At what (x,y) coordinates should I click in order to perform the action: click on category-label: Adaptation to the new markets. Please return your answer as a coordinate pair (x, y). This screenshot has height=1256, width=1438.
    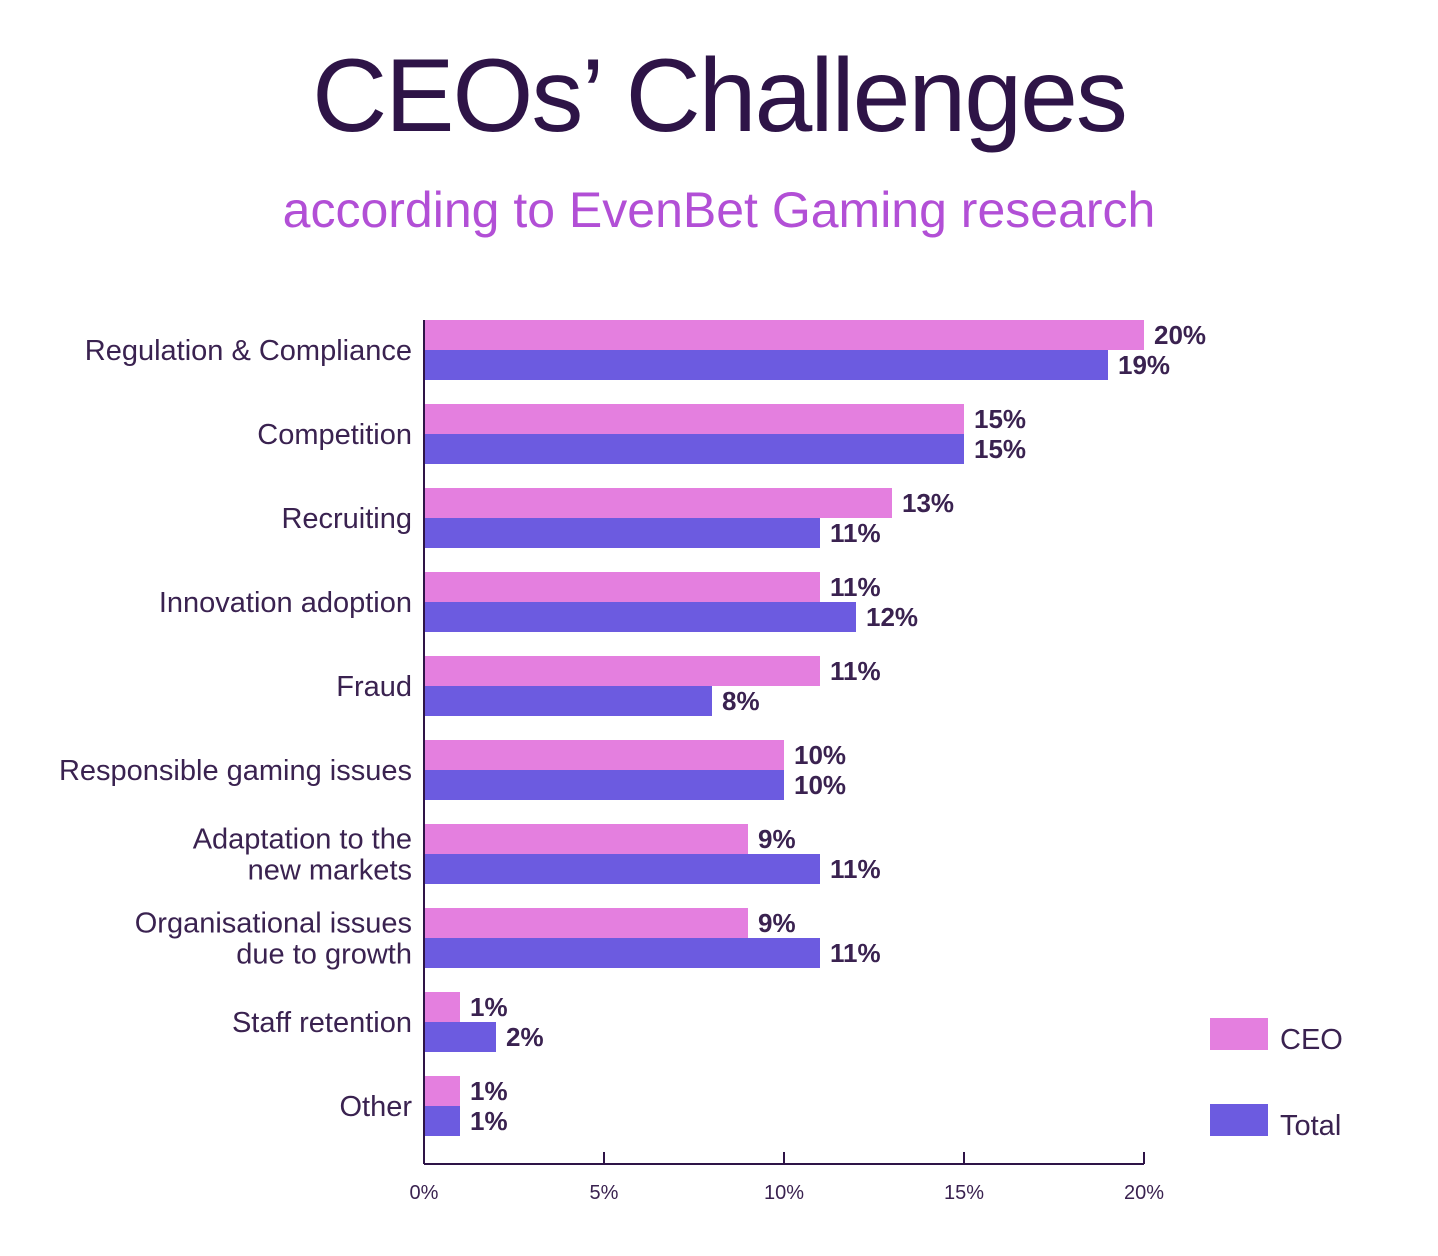
    Looking at the image, I should click on (302, 855).